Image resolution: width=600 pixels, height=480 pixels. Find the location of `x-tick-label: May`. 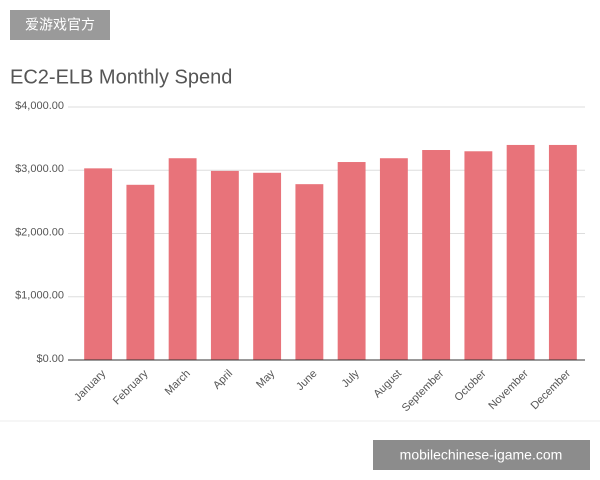

x-tick-label: May is located at coordinates (266, 379).